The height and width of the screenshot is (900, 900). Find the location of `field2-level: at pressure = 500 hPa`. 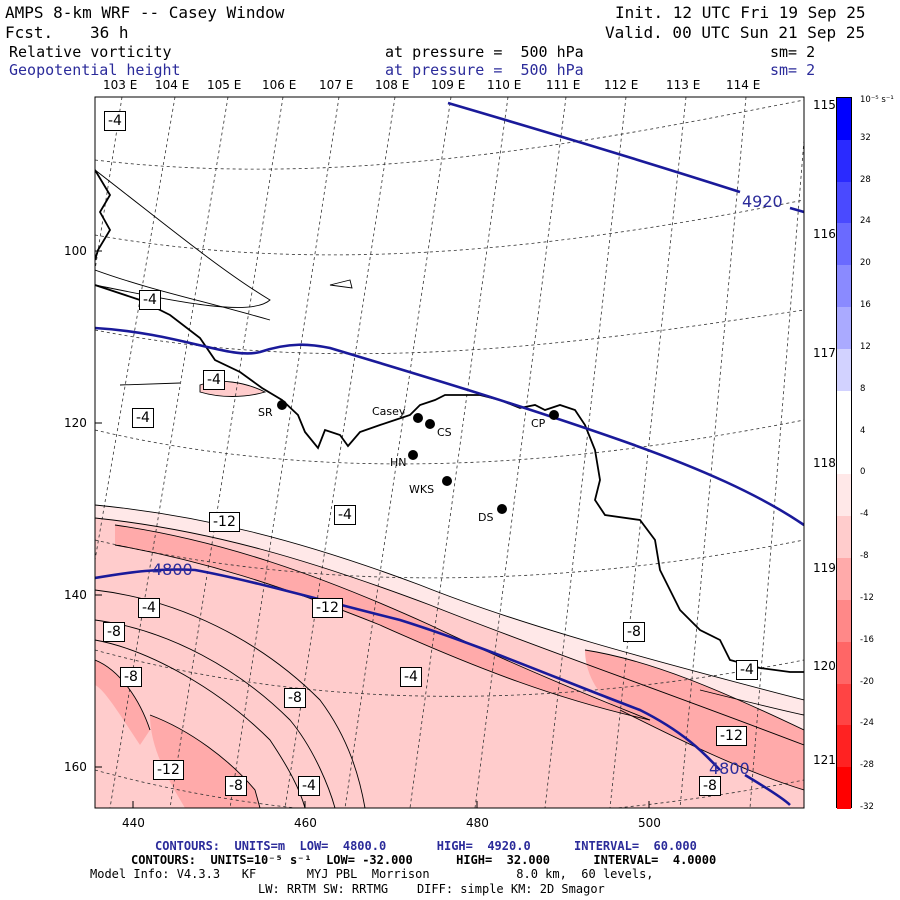

field2-level: at pressure = 500 hPa is located at coordinates (484, 70).